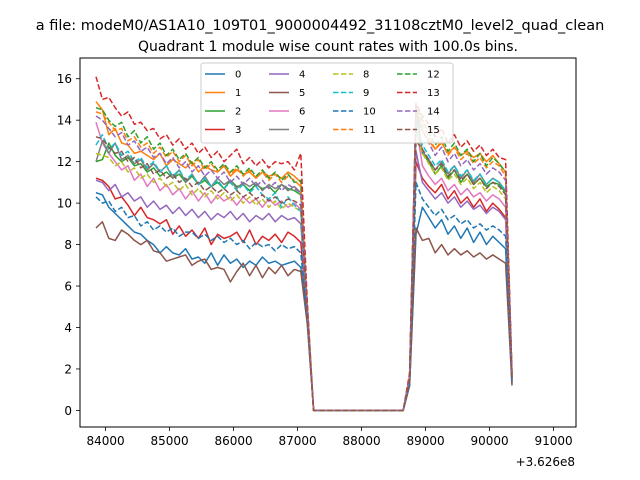 Image resolution: width=640 pixels, height=480 pixels. Describe the element at coordinates (327, 103) in the screenshot. I see `legend-box` at that location.